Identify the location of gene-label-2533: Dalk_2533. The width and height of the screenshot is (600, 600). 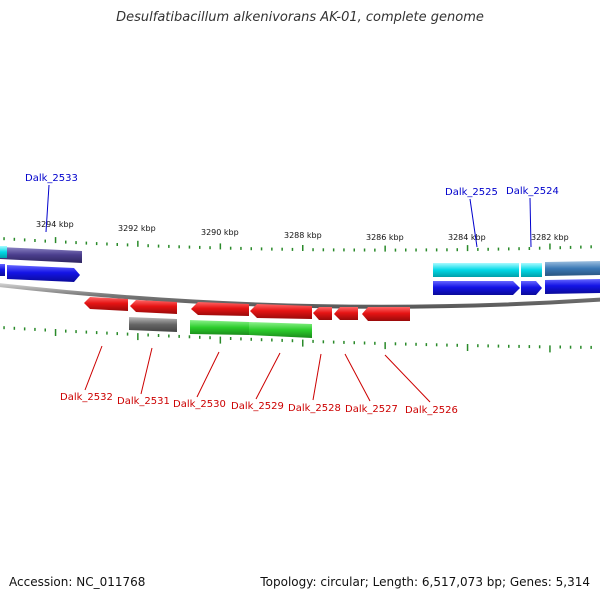
(51, 178).